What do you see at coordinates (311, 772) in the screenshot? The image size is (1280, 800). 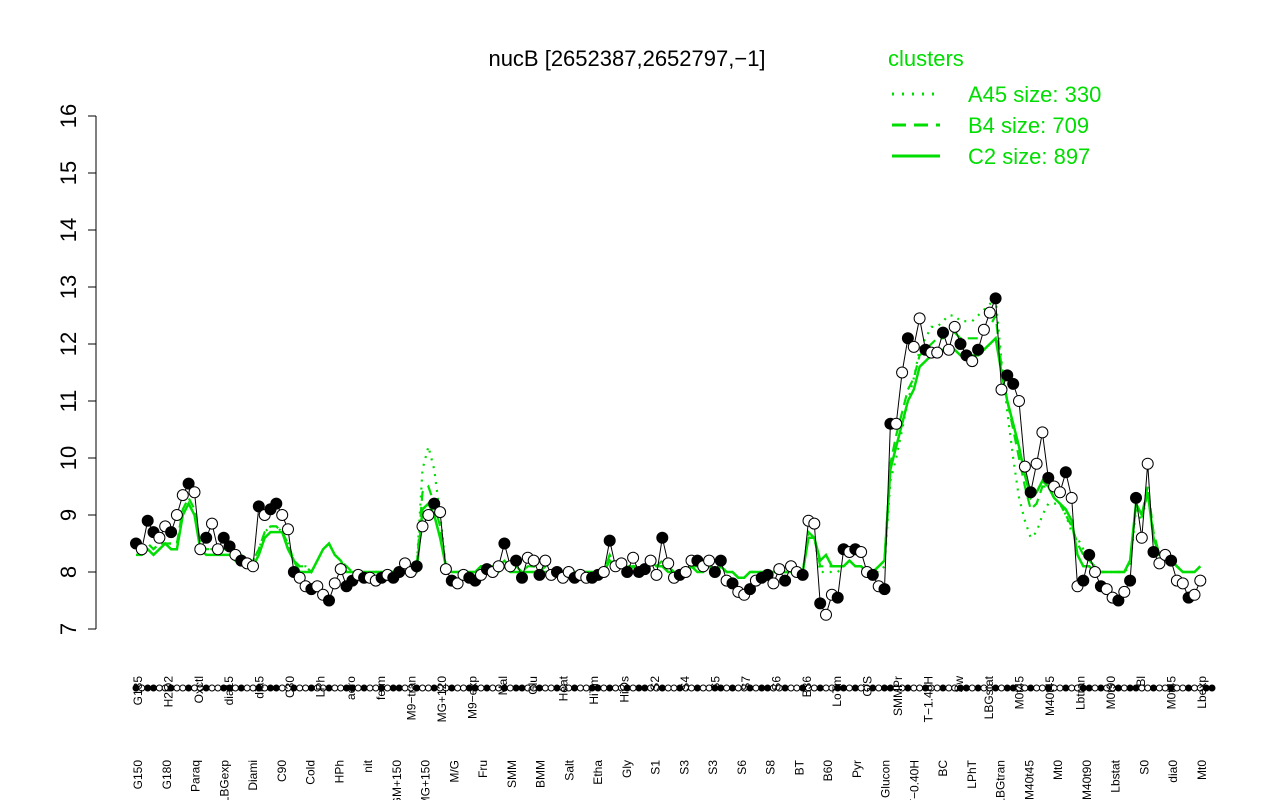 I see `x-tick-label-lower: Cold` at bounding box center [311, 772].